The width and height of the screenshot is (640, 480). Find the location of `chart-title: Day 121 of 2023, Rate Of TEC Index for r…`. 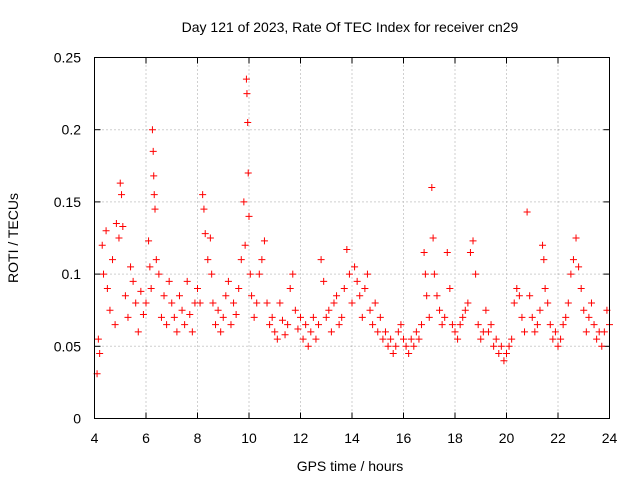

chart-title: Day 121 of 2023, Rate Of TEC Index for r… is located at coordinates (350, 27).